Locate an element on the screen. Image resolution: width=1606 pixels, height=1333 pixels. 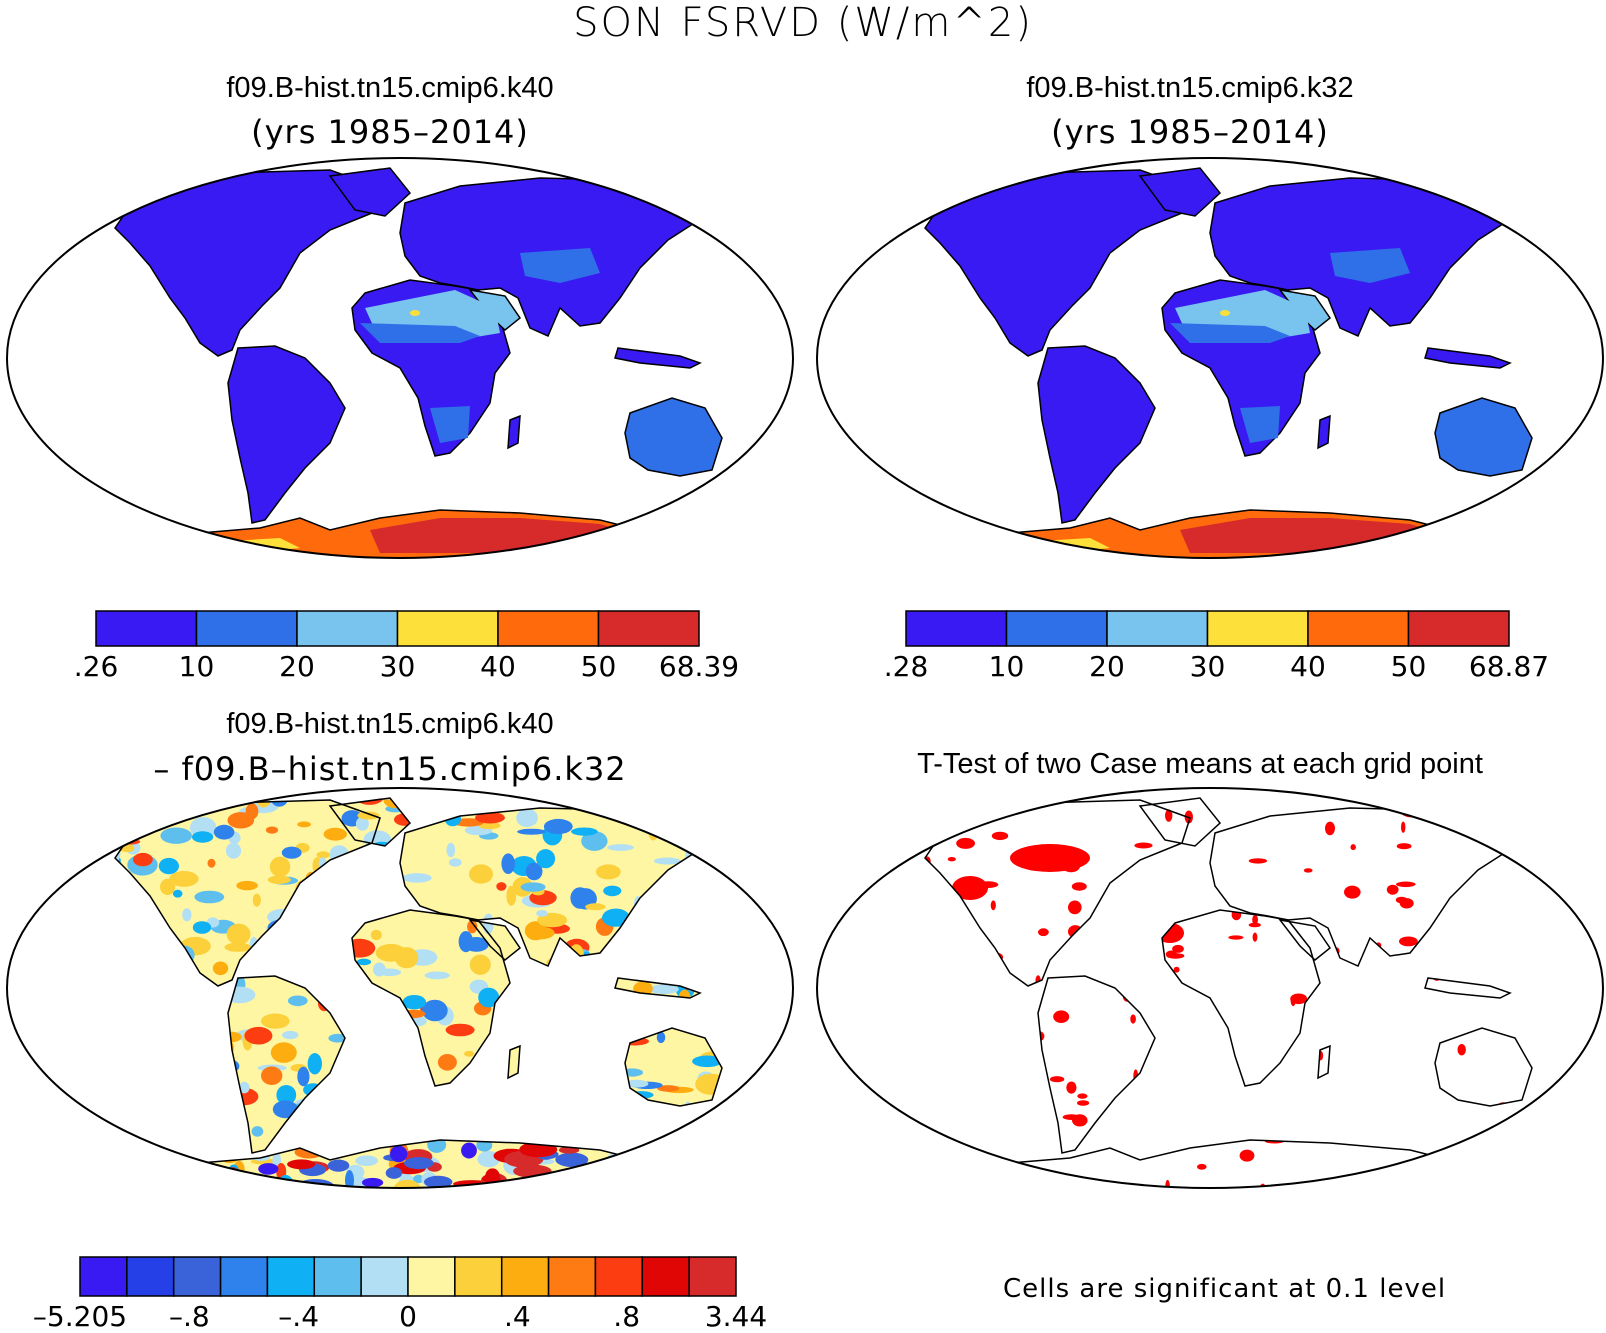
map-case2 is located at coordinates (1210, 358).